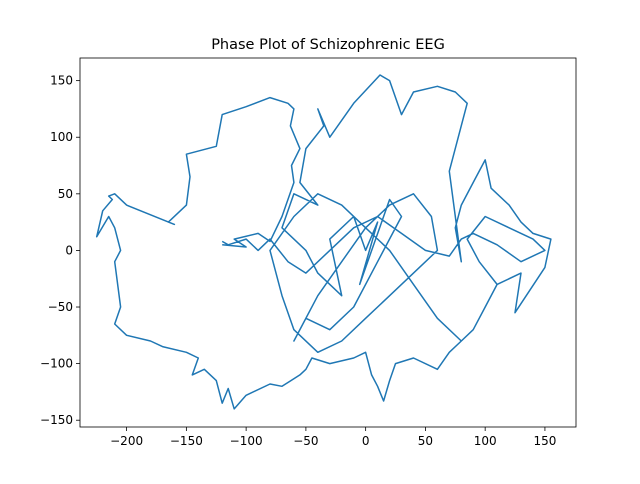 The height and width of the screenshot is (484, 640). What do you see at coordinates (65, 194) in the screenshot?
I see `y-tick-label: 50` at bounding box center [65, 194].